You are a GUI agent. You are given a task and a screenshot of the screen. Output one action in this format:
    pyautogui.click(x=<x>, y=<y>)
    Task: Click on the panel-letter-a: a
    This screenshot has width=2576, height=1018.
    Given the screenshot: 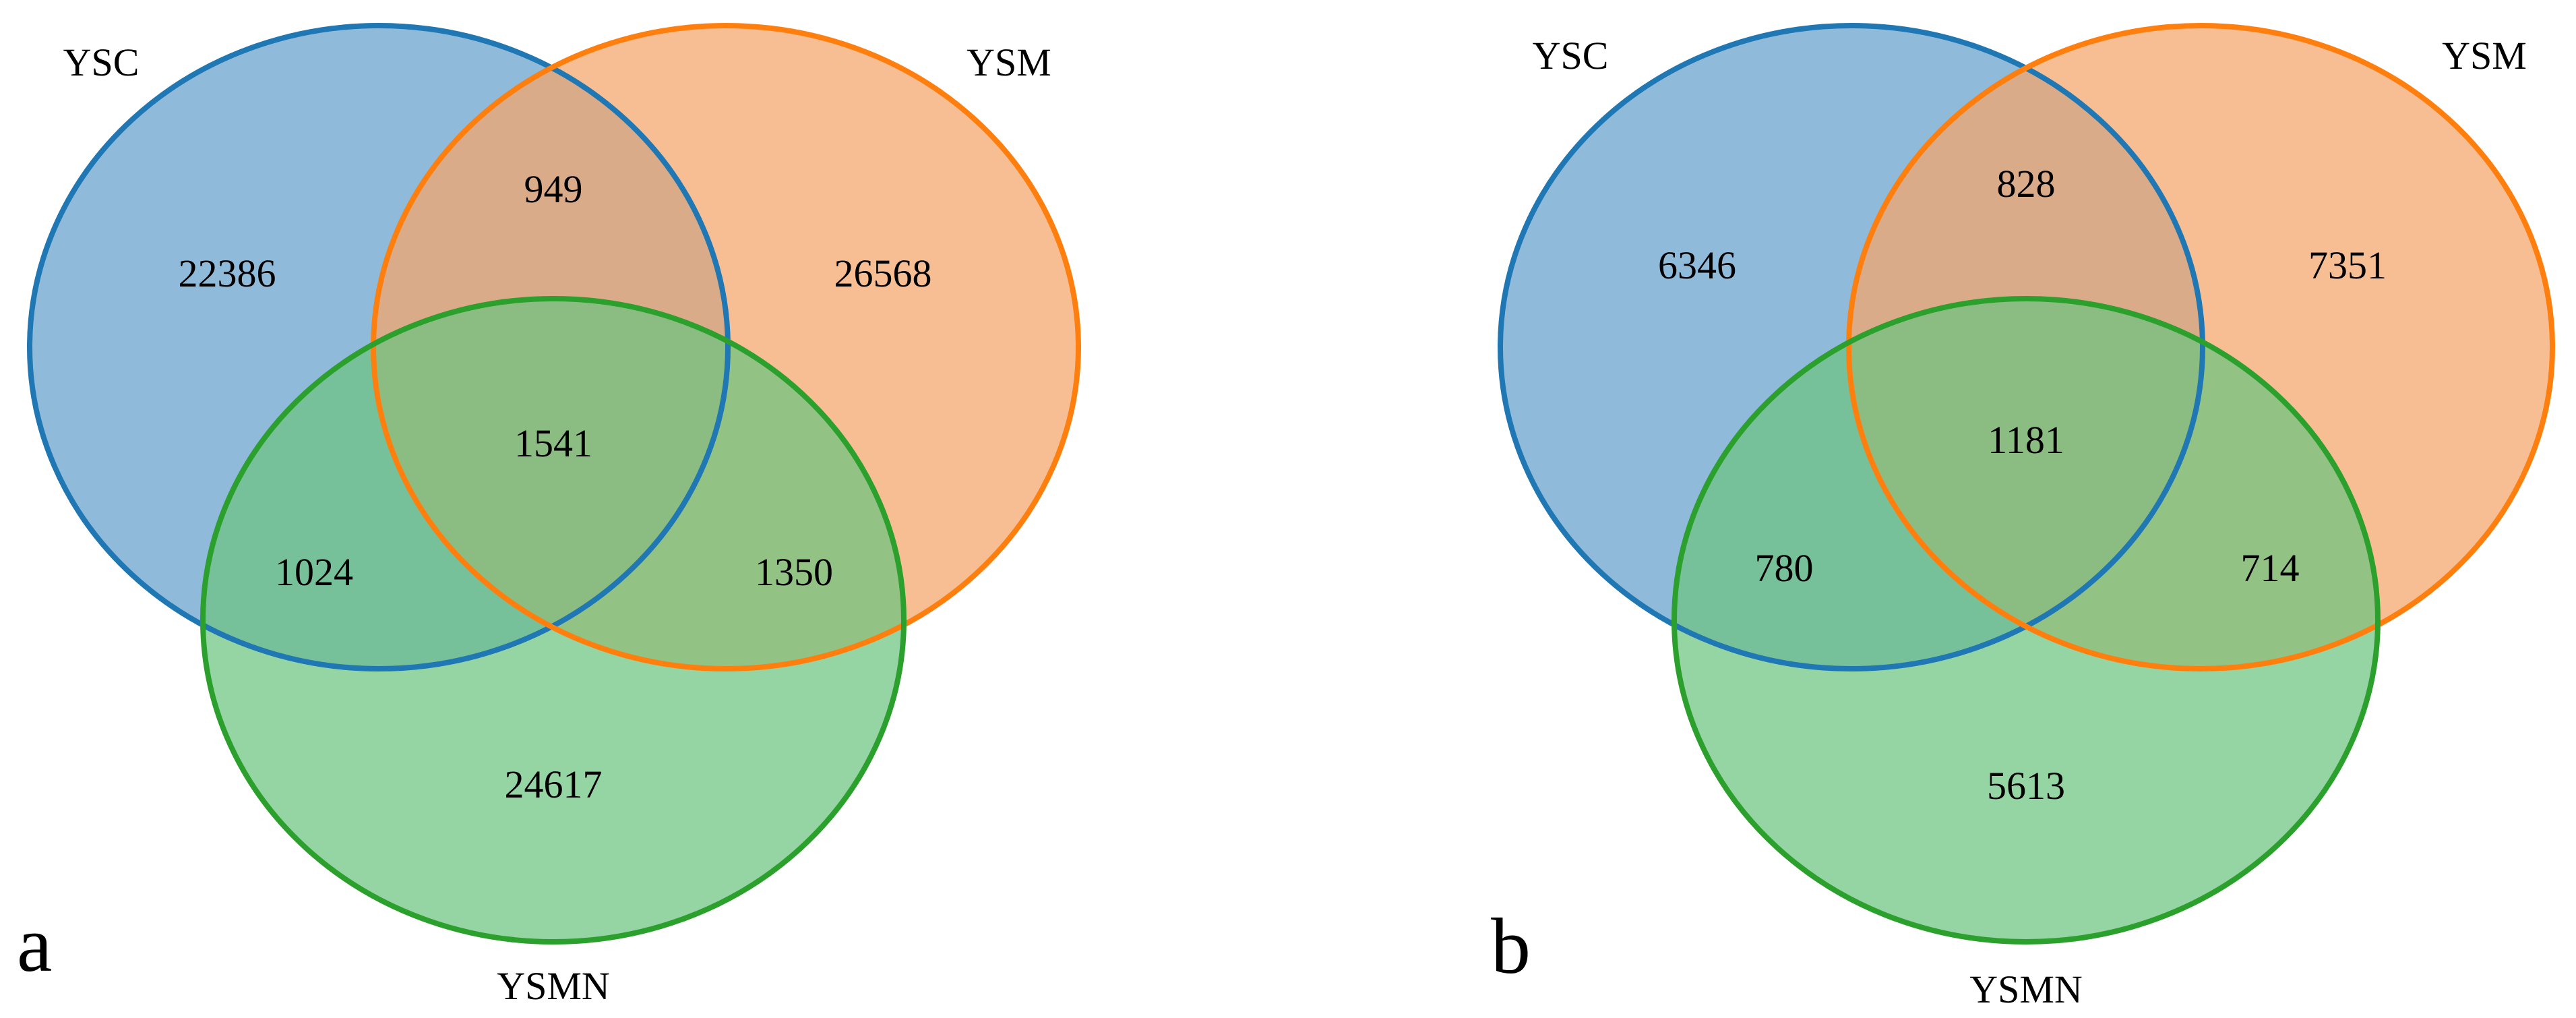 What is the action you would take?
    pyautogui.click(x=34, y=944)
    